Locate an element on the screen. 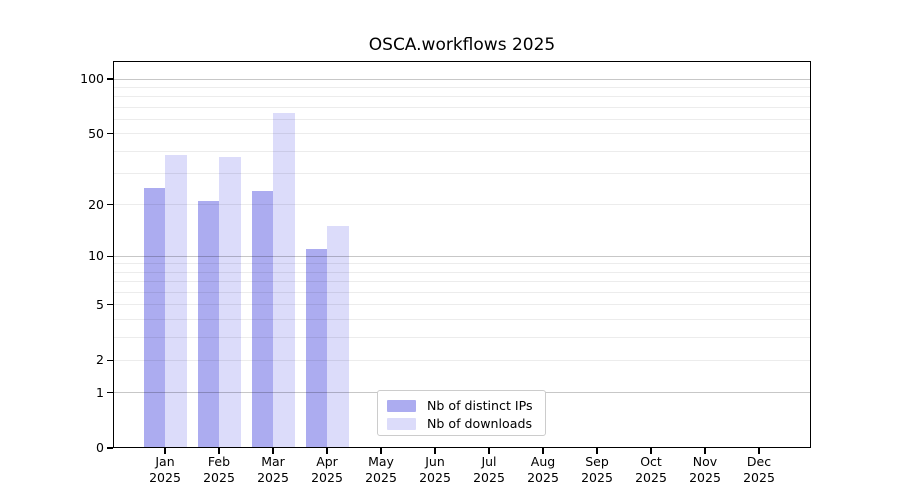 The image size is (900, 500). bar-downloads-apr is located at coordinates (338, 337).